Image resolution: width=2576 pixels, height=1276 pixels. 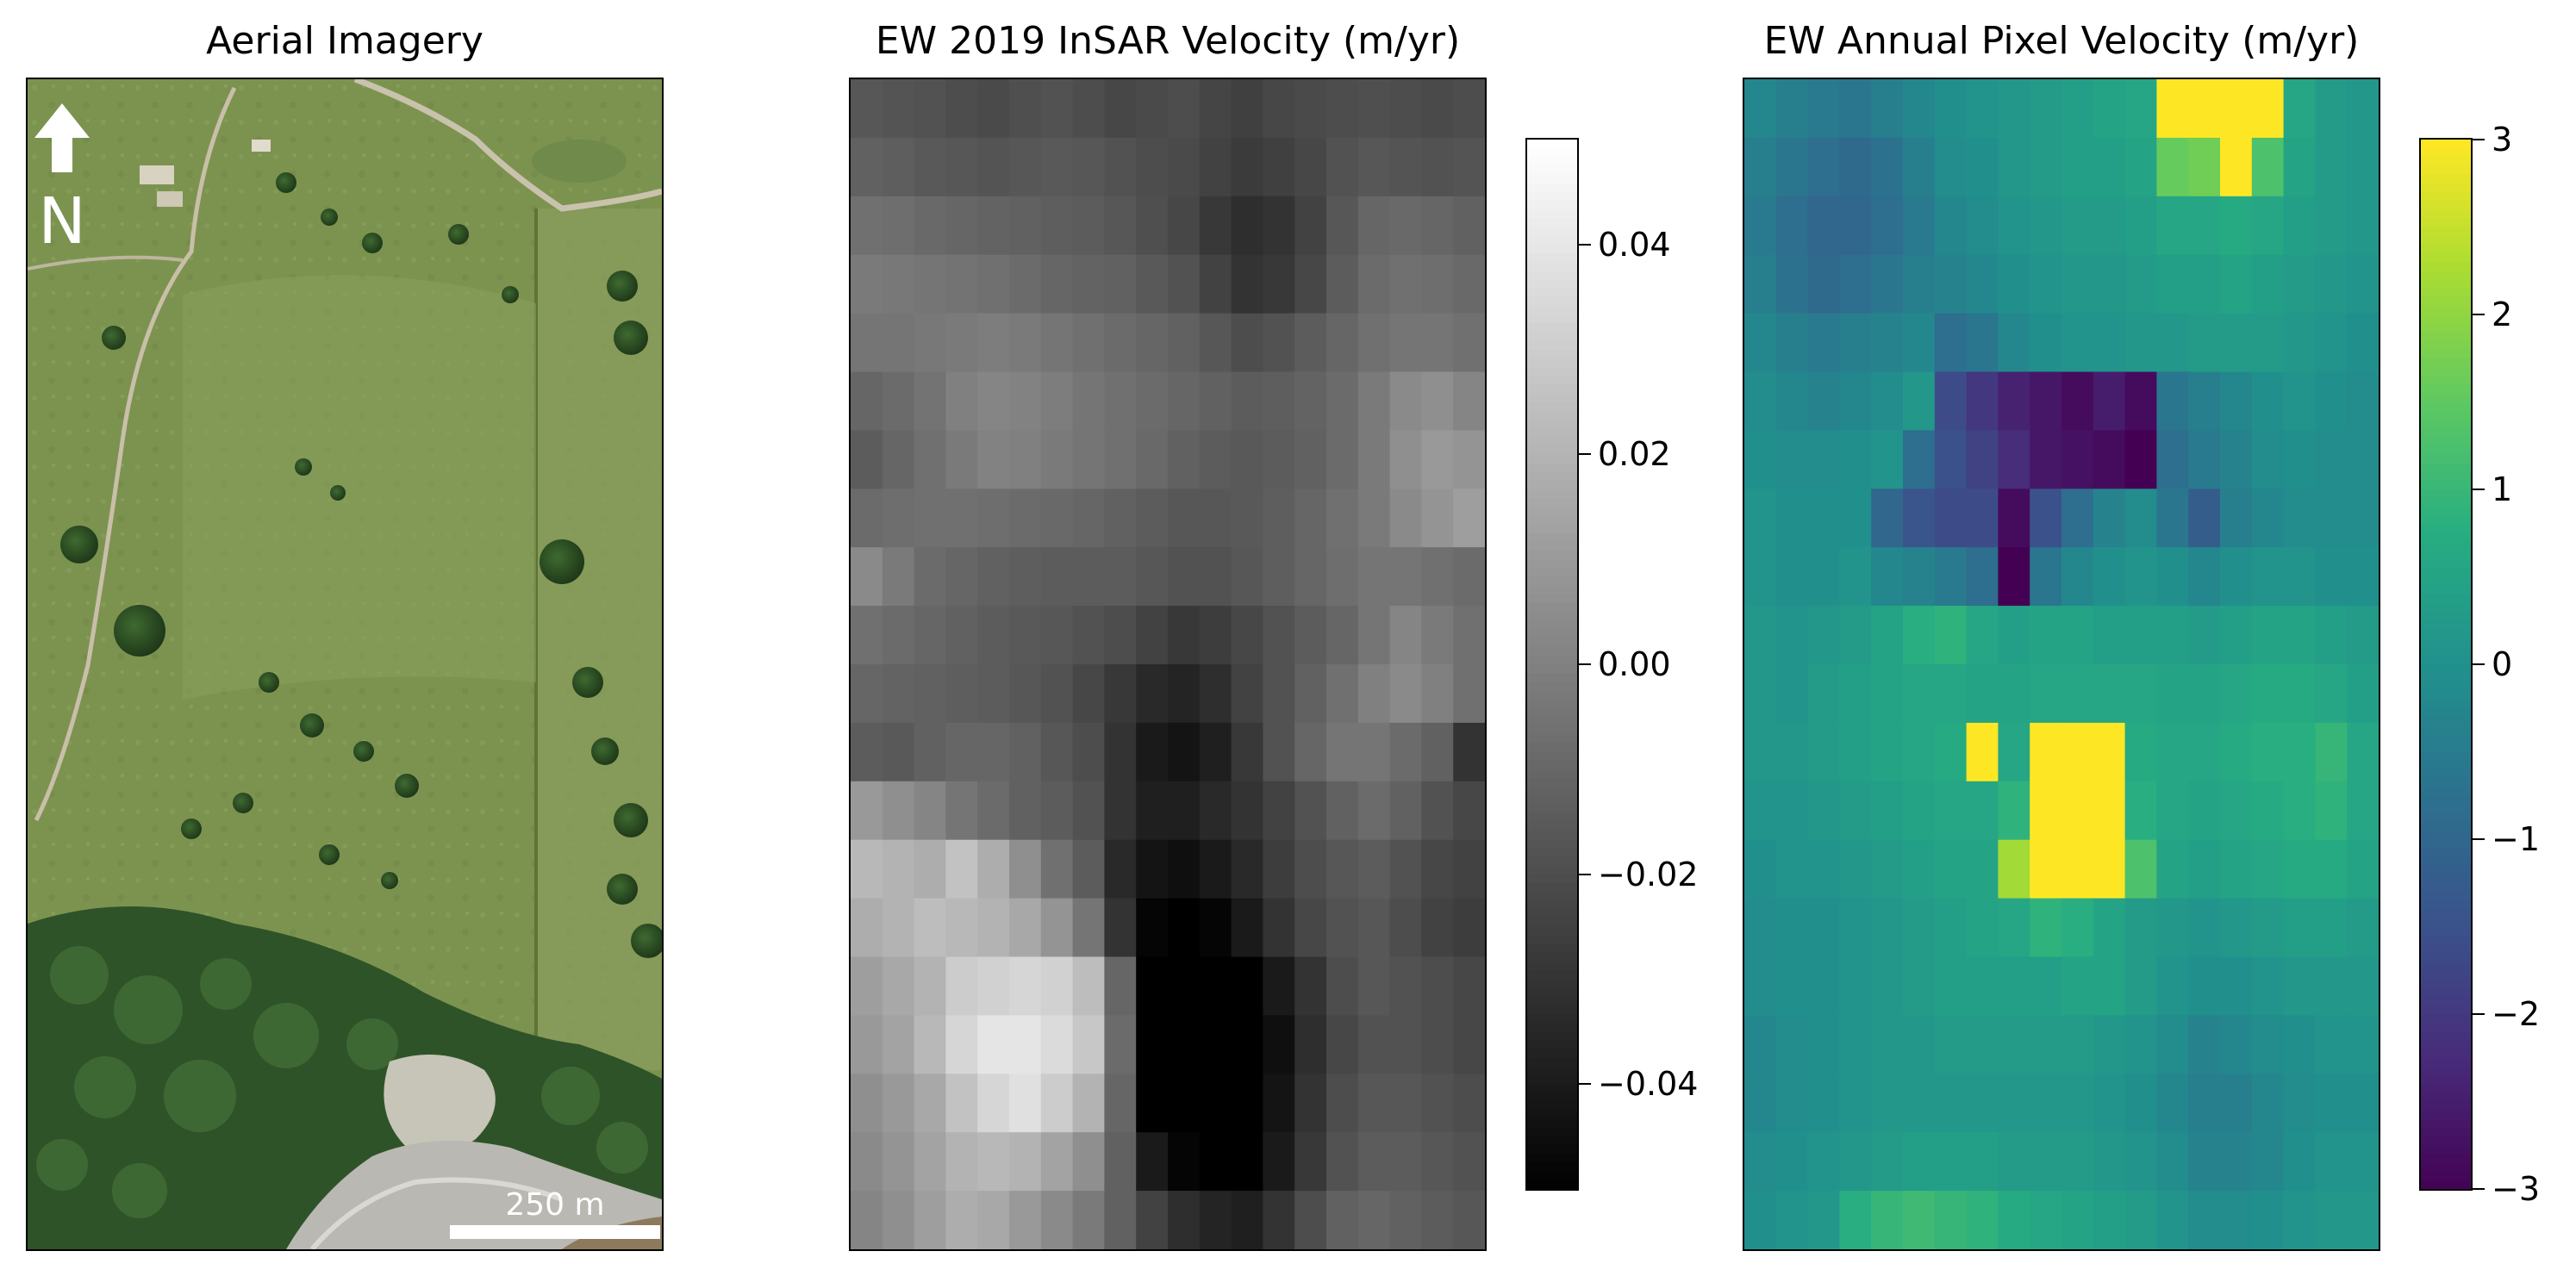 What do you see at coordinates (62, 137) in the screenshot?
I see `north-arrow-icon` at bounding box center [62, 137].